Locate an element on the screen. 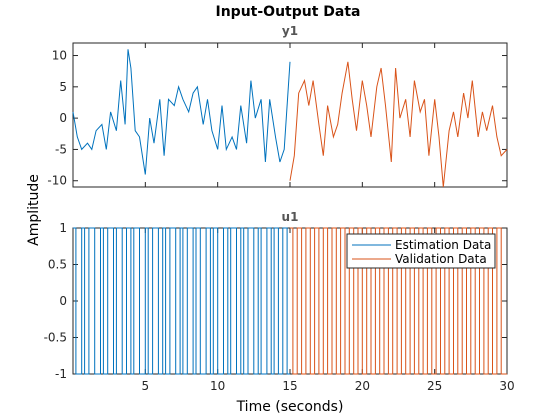 This screenshot has width=560, height=420. legend-label: Validation Data is located at coordinates (441, 259).